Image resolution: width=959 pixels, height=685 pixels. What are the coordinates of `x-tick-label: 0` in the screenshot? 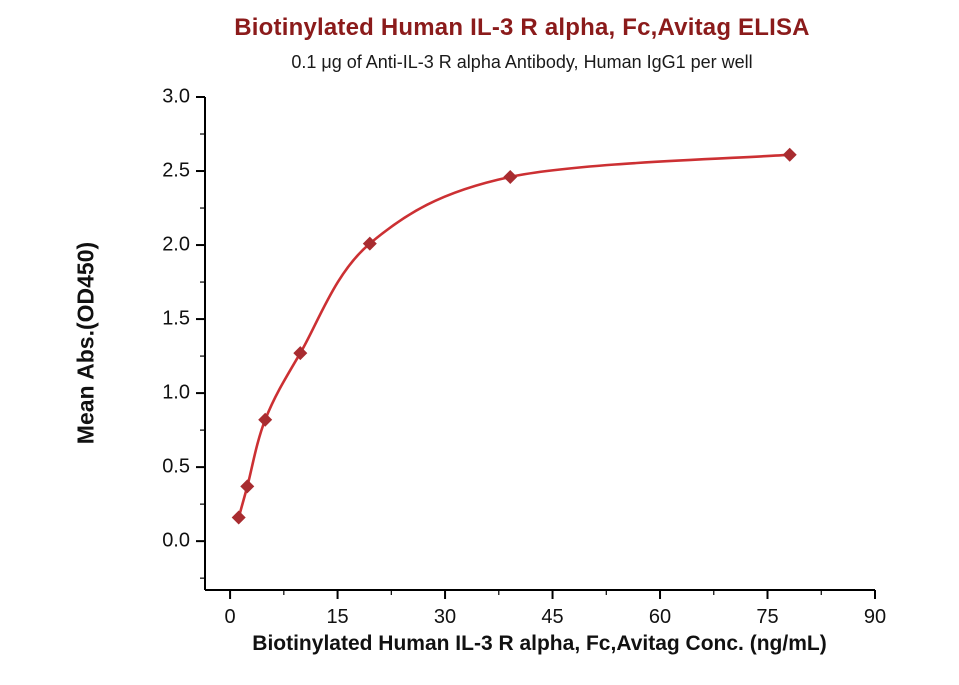 It's located at (230, 617).